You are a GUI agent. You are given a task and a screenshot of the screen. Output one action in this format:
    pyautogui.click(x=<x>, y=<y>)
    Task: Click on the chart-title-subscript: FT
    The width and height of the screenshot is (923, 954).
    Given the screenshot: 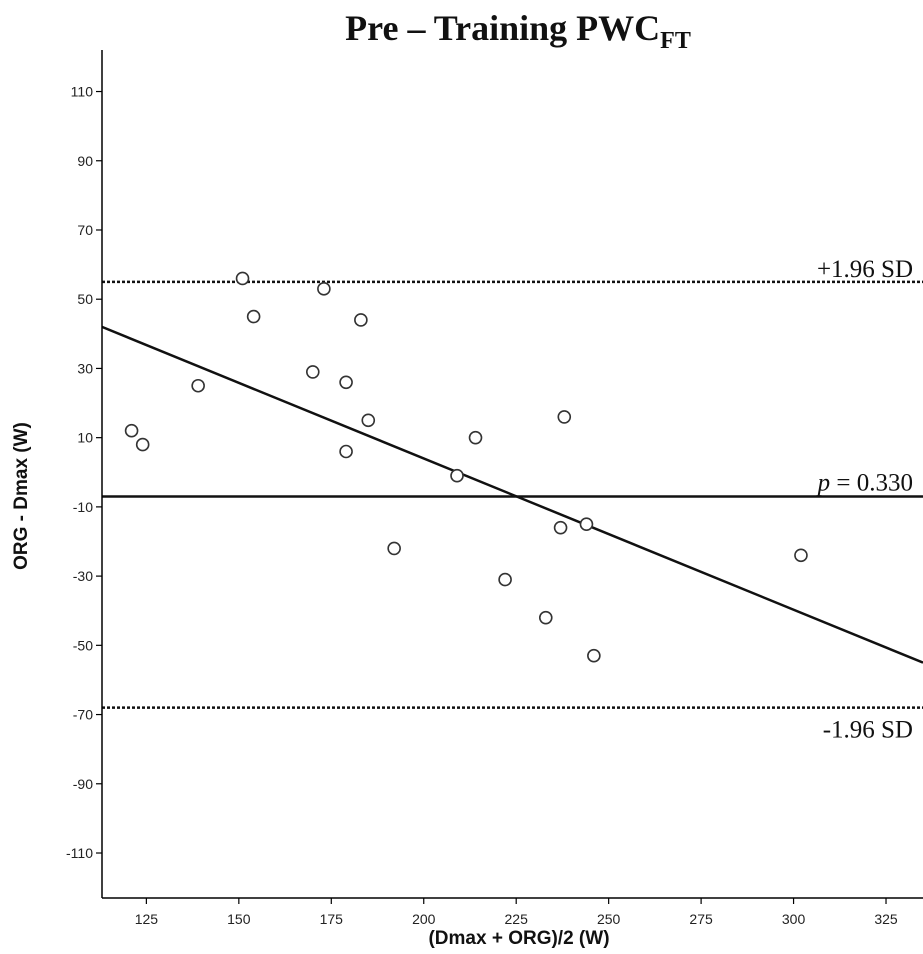 What is the action you would take?
    pyautogui.click(x=675, y=41)
    